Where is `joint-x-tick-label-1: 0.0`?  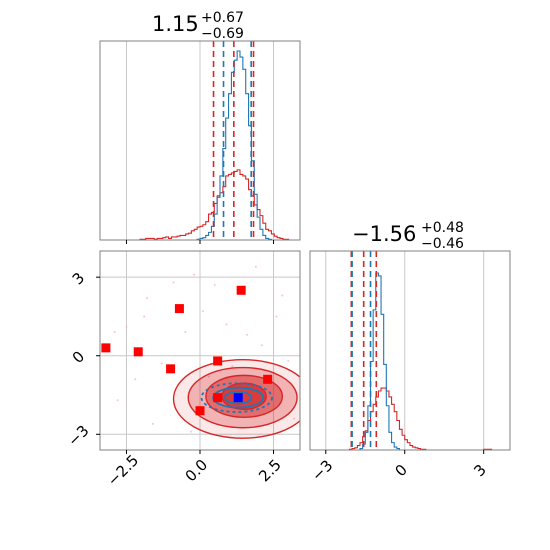
joint-x-tick-label-1: 0.0 is located at coordinates (197, 471).